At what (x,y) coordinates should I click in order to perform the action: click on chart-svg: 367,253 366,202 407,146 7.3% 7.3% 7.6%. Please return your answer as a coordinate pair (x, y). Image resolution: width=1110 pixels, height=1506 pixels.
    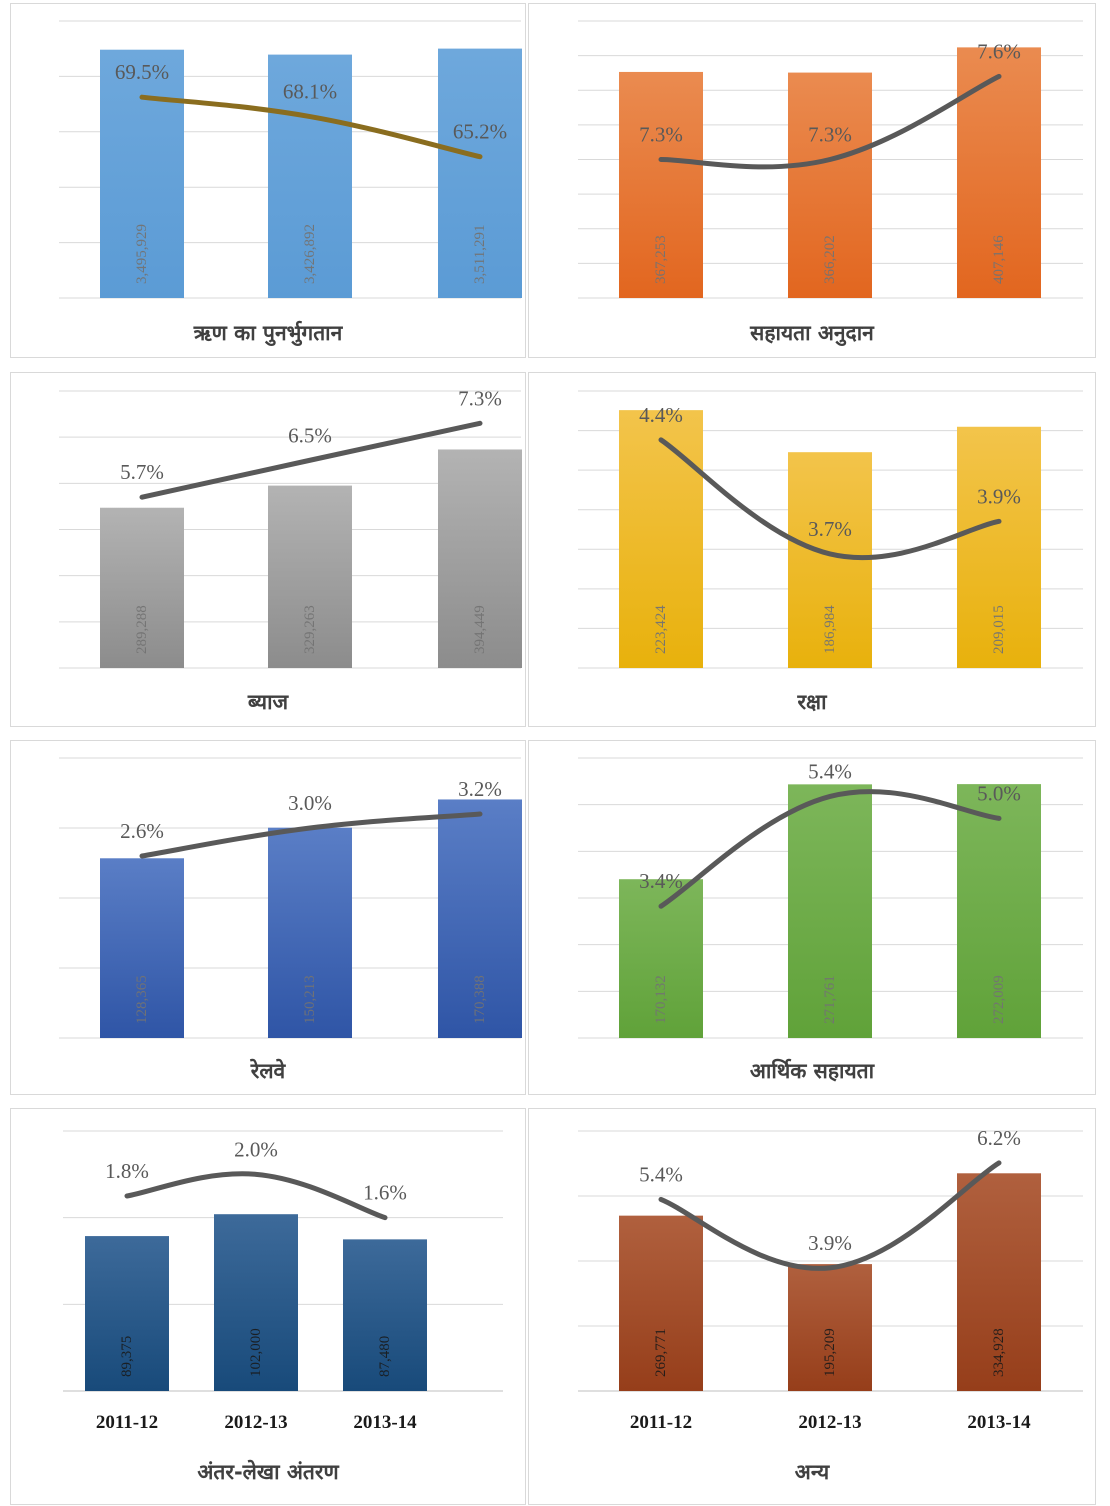
    Looking at the image, I should click on (830, 159).